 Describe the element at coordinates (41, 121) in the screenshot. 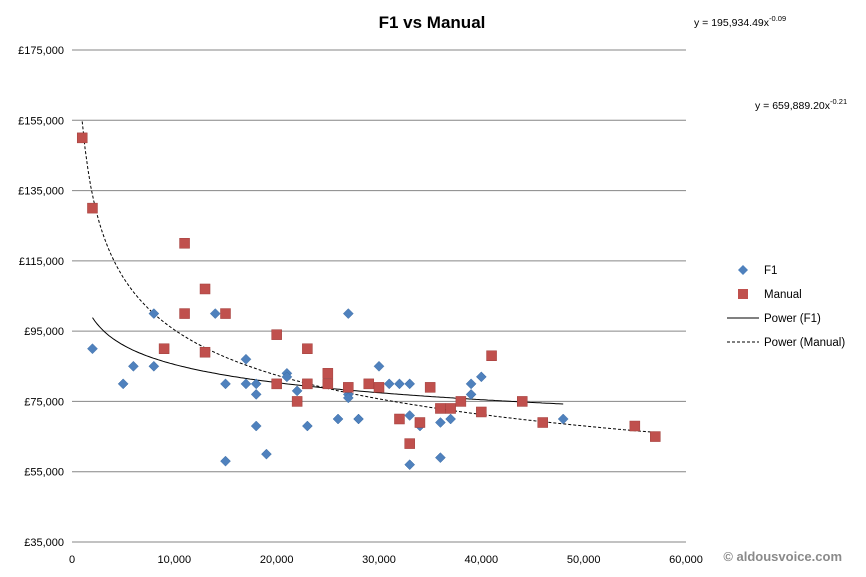

I see `y-tick-label: £155,000` at that location.